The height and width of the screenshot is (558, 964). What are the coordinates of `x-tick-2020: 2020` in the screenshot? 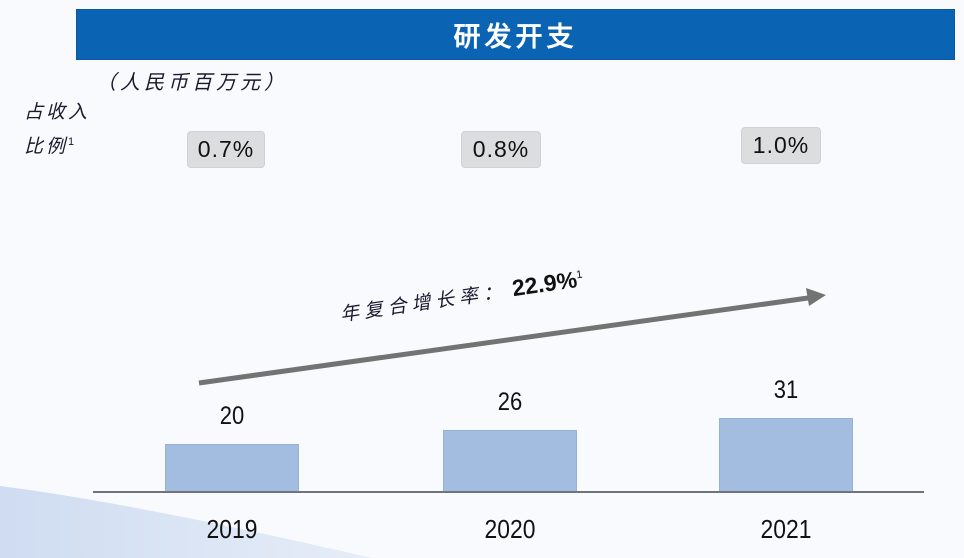 It's located at (510, 529).